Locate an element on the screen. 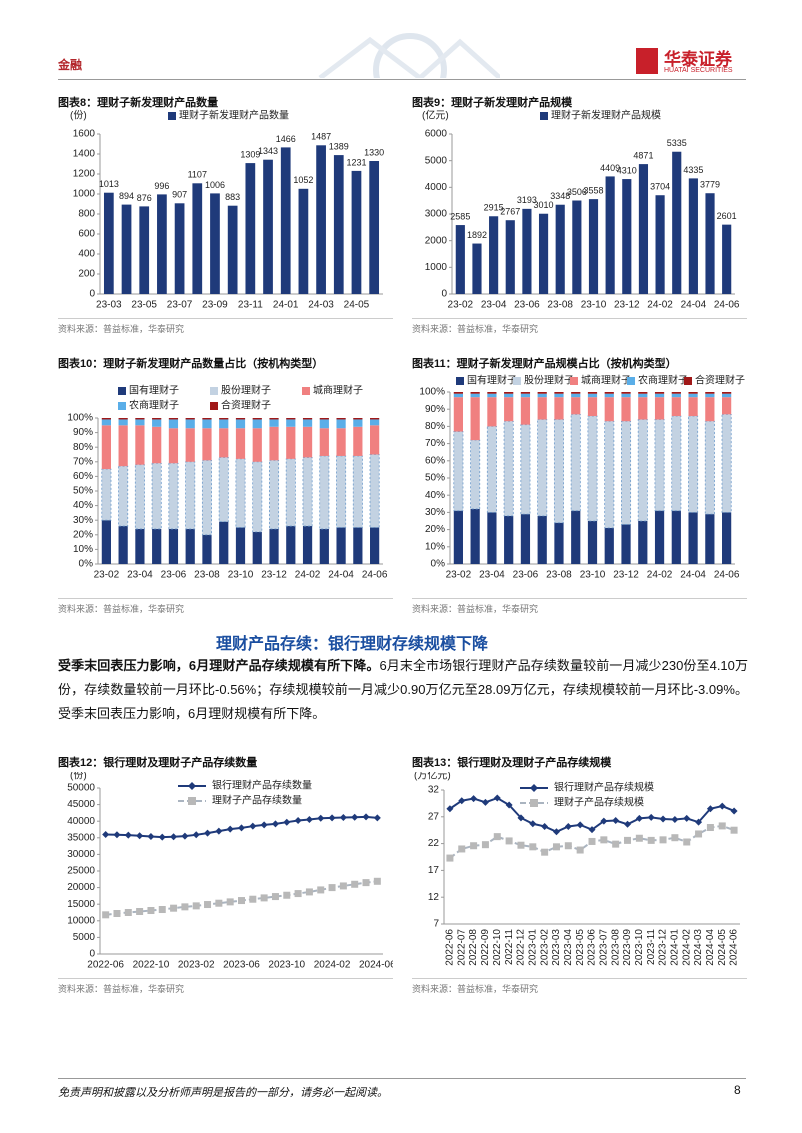  data-label: 894 is located at coordinates (126, 196).